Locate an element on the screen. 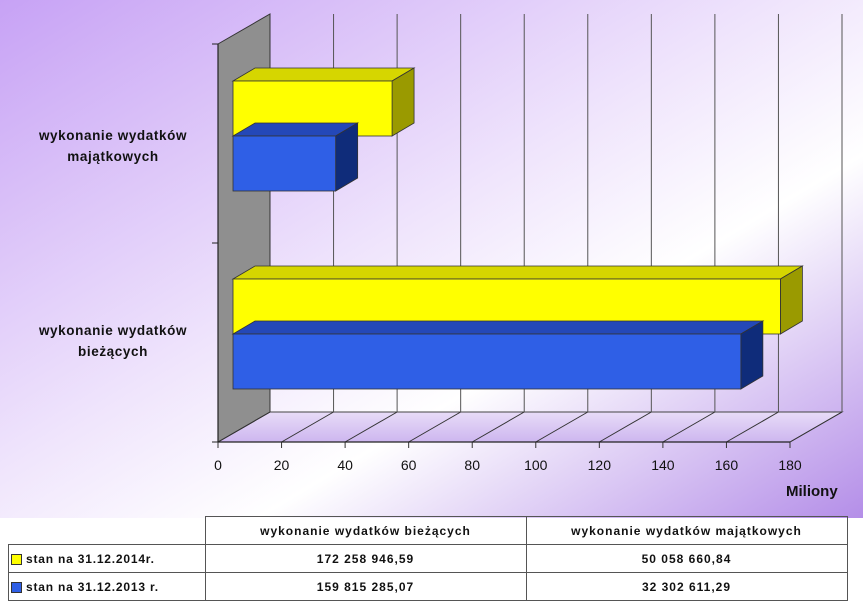  category-label: wykonanie wydatków majątkowych is located at coordinates (113, 146).